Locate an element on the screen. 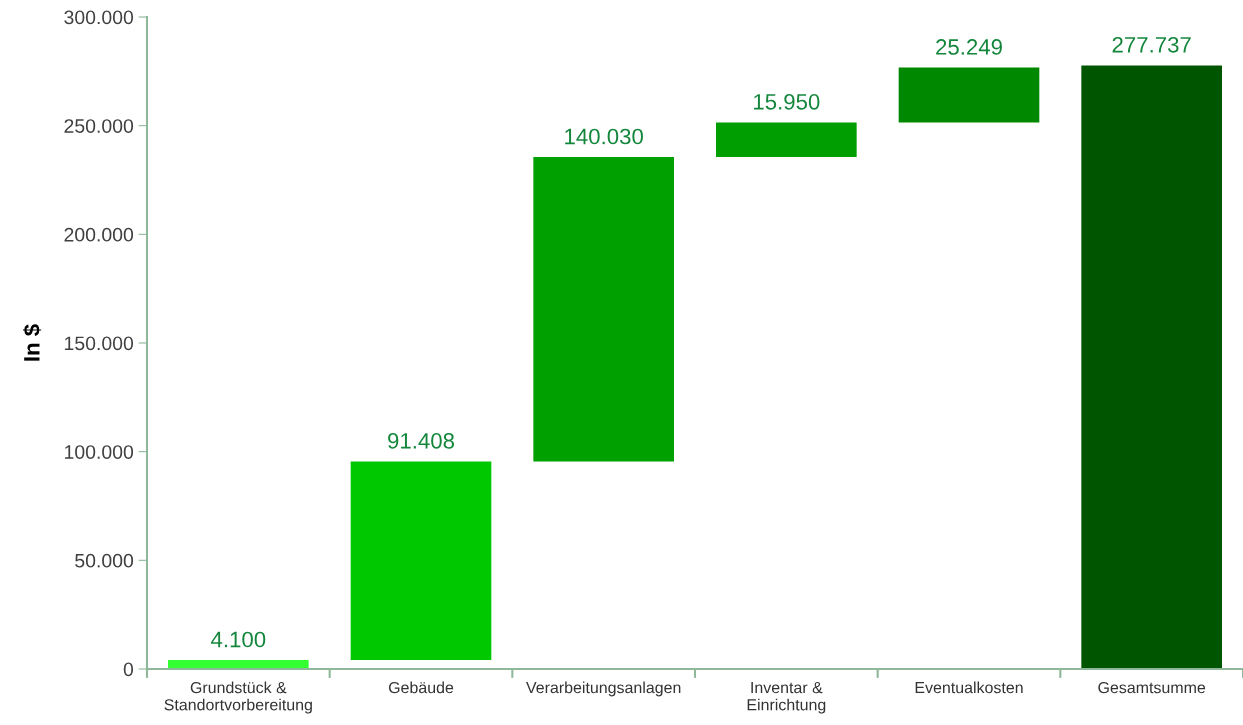  x-tick-label: Grundstück & Standortvorbereitung is located at coordinates (238, 697).